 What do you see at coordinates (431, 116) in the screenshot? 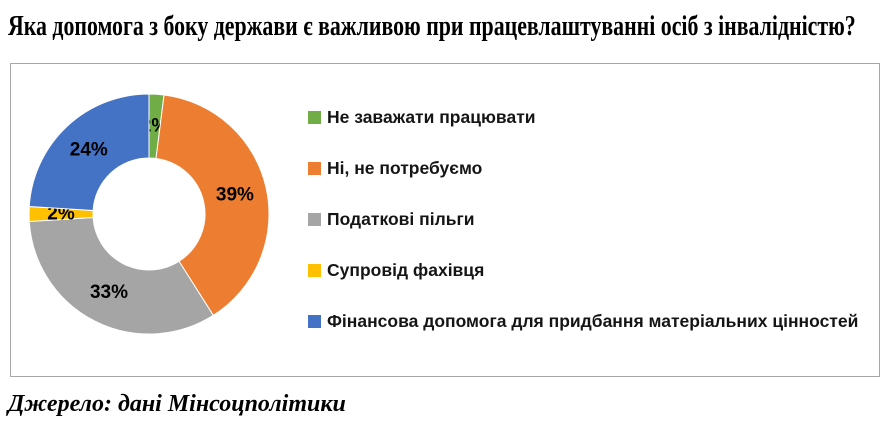
I see `legend-label: Не заважати працювати` at bounding box center [431, 116].